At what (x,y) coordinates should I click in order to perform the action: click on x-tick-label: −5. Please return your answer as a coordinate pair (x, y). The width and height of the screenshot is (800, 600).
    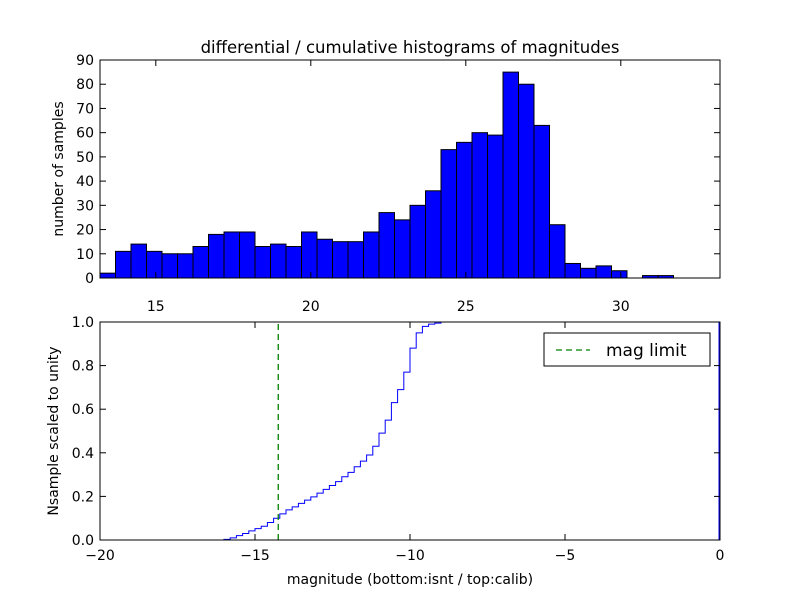
    Looking at the image, I should click on (565, 556).